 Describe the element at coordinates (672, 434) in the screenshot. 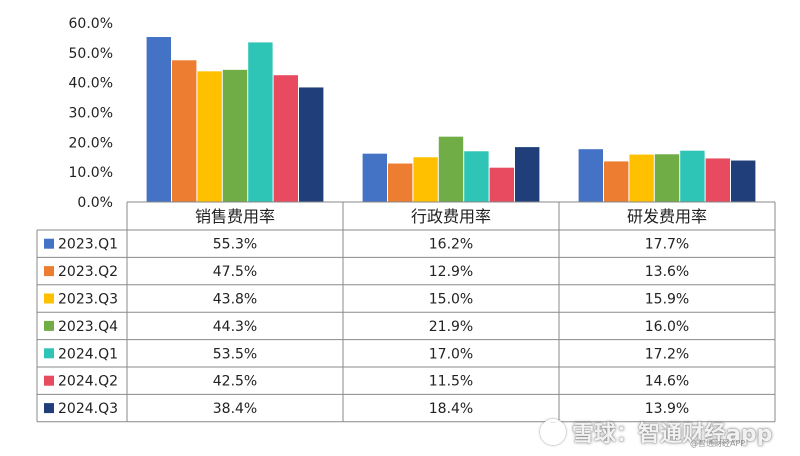

I see `watermark-text: 雪球：智通财经app` at that location.